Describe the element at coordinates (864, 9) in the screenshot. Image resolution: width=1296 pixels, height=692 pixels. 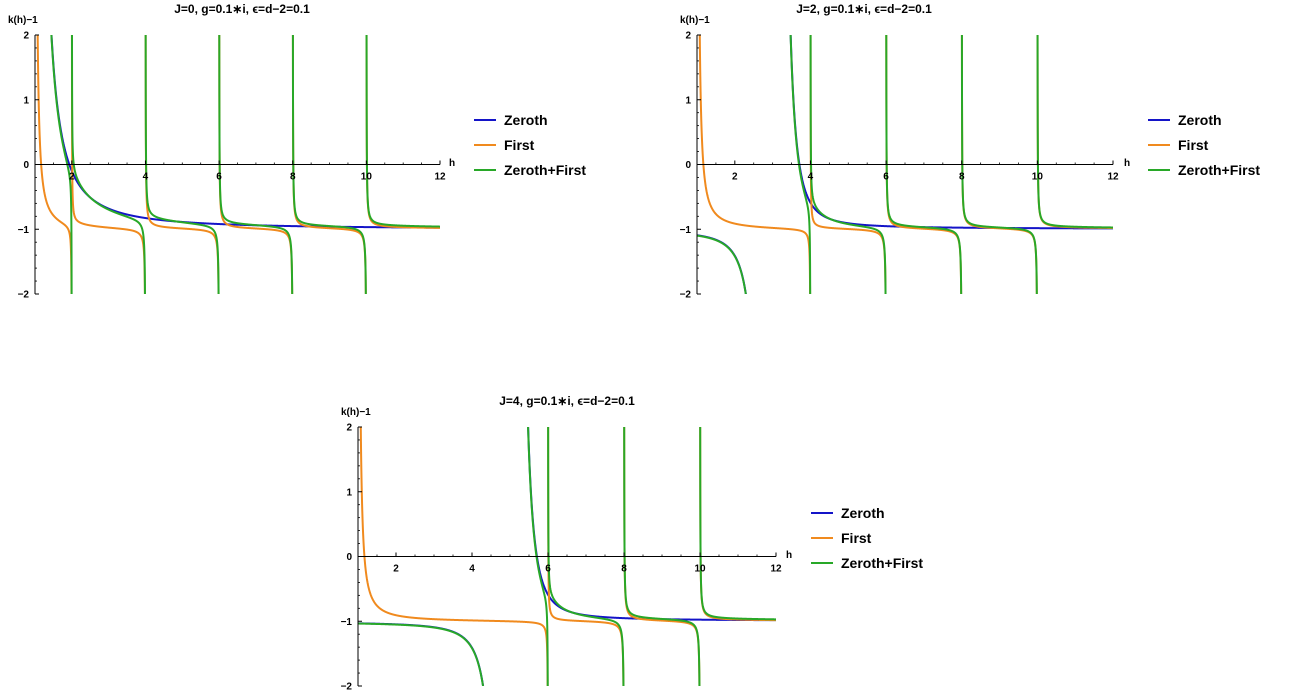
I see `chart-title: J=2, g=0.1∗i, ϵ=d−2=0.1` at that location.